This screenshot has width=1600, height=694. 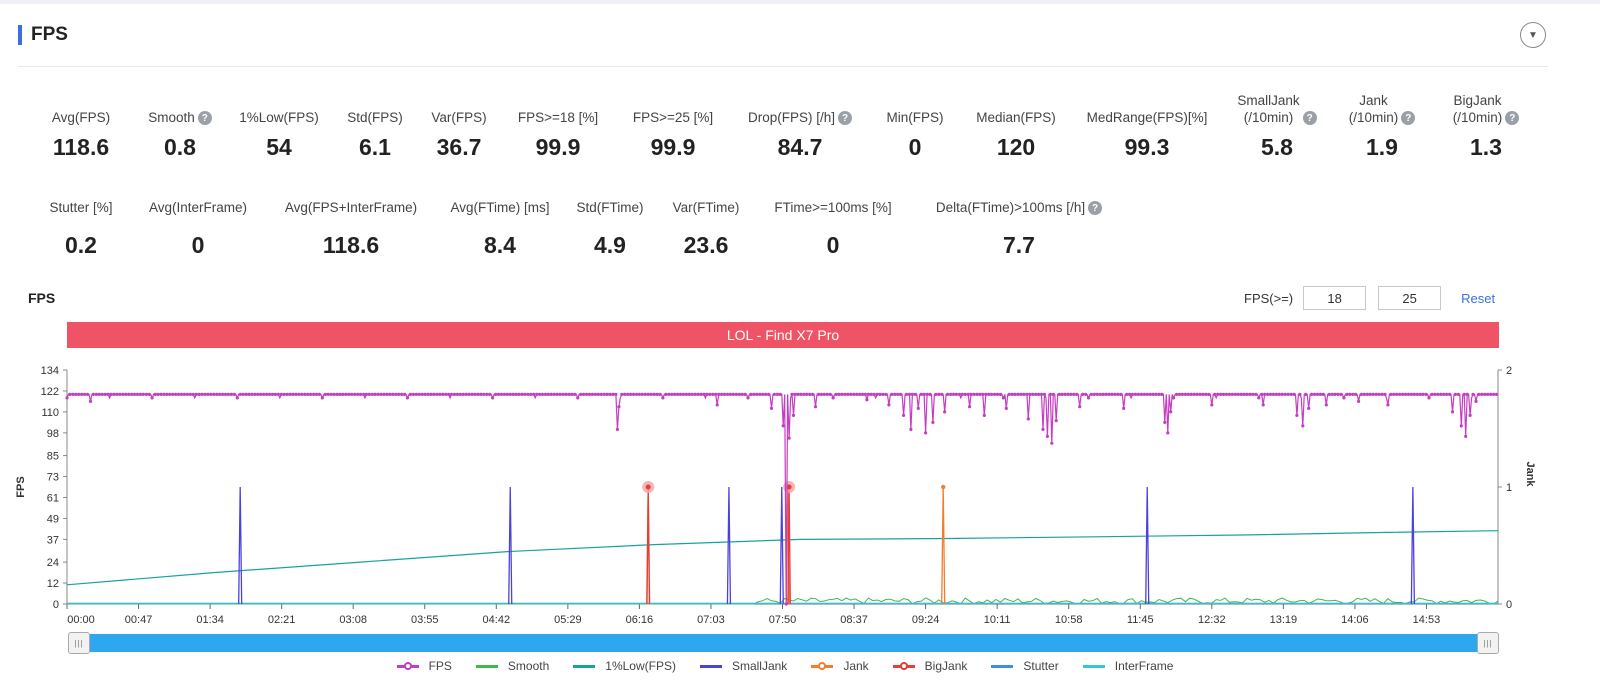 What do you see at coordinates (53, 540) in the screenshot?
I see `y-tick-label: 37` at bounding box center [53, 540].